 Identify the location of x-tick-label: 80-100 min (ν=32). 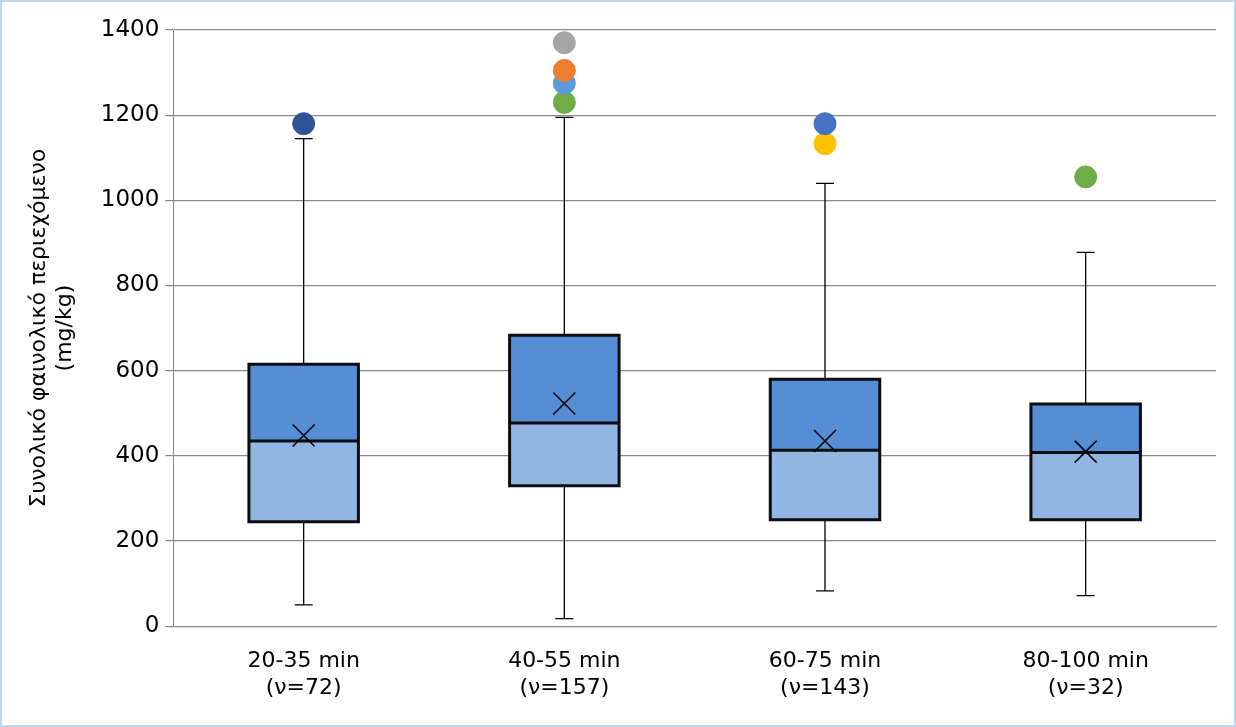
(1085, 673).